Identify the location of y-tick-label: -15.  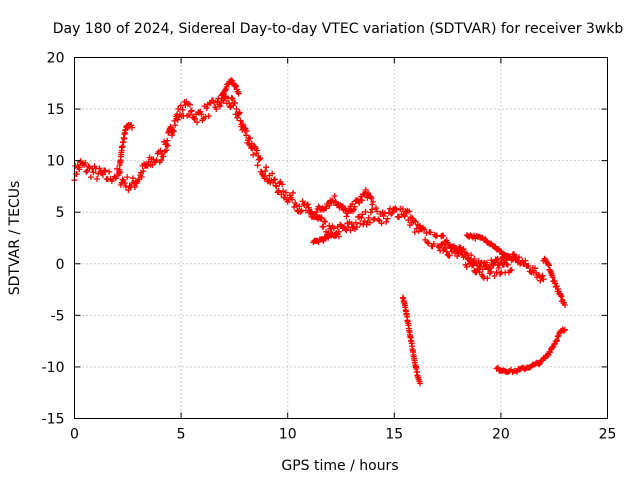
(53, 420).